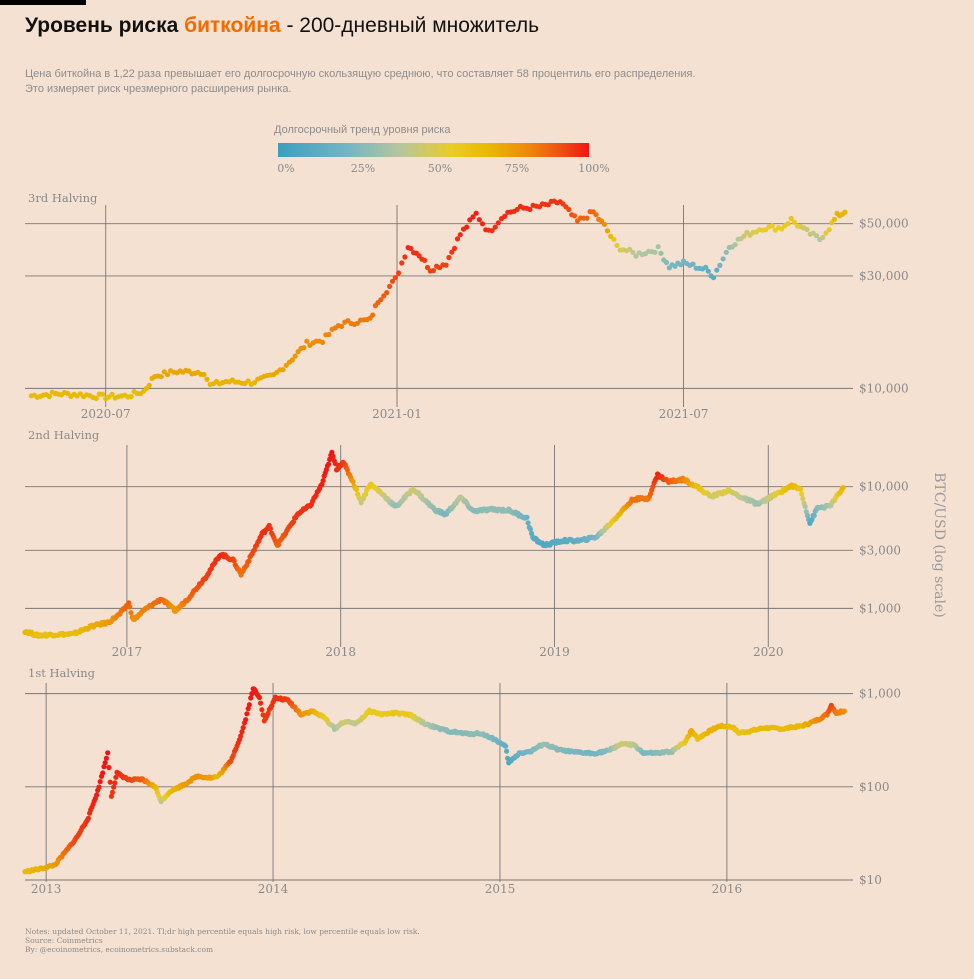  Describe the element at coordinates (127, 652) in the screenshot. I see `x-tick-label: 2017` at that location.